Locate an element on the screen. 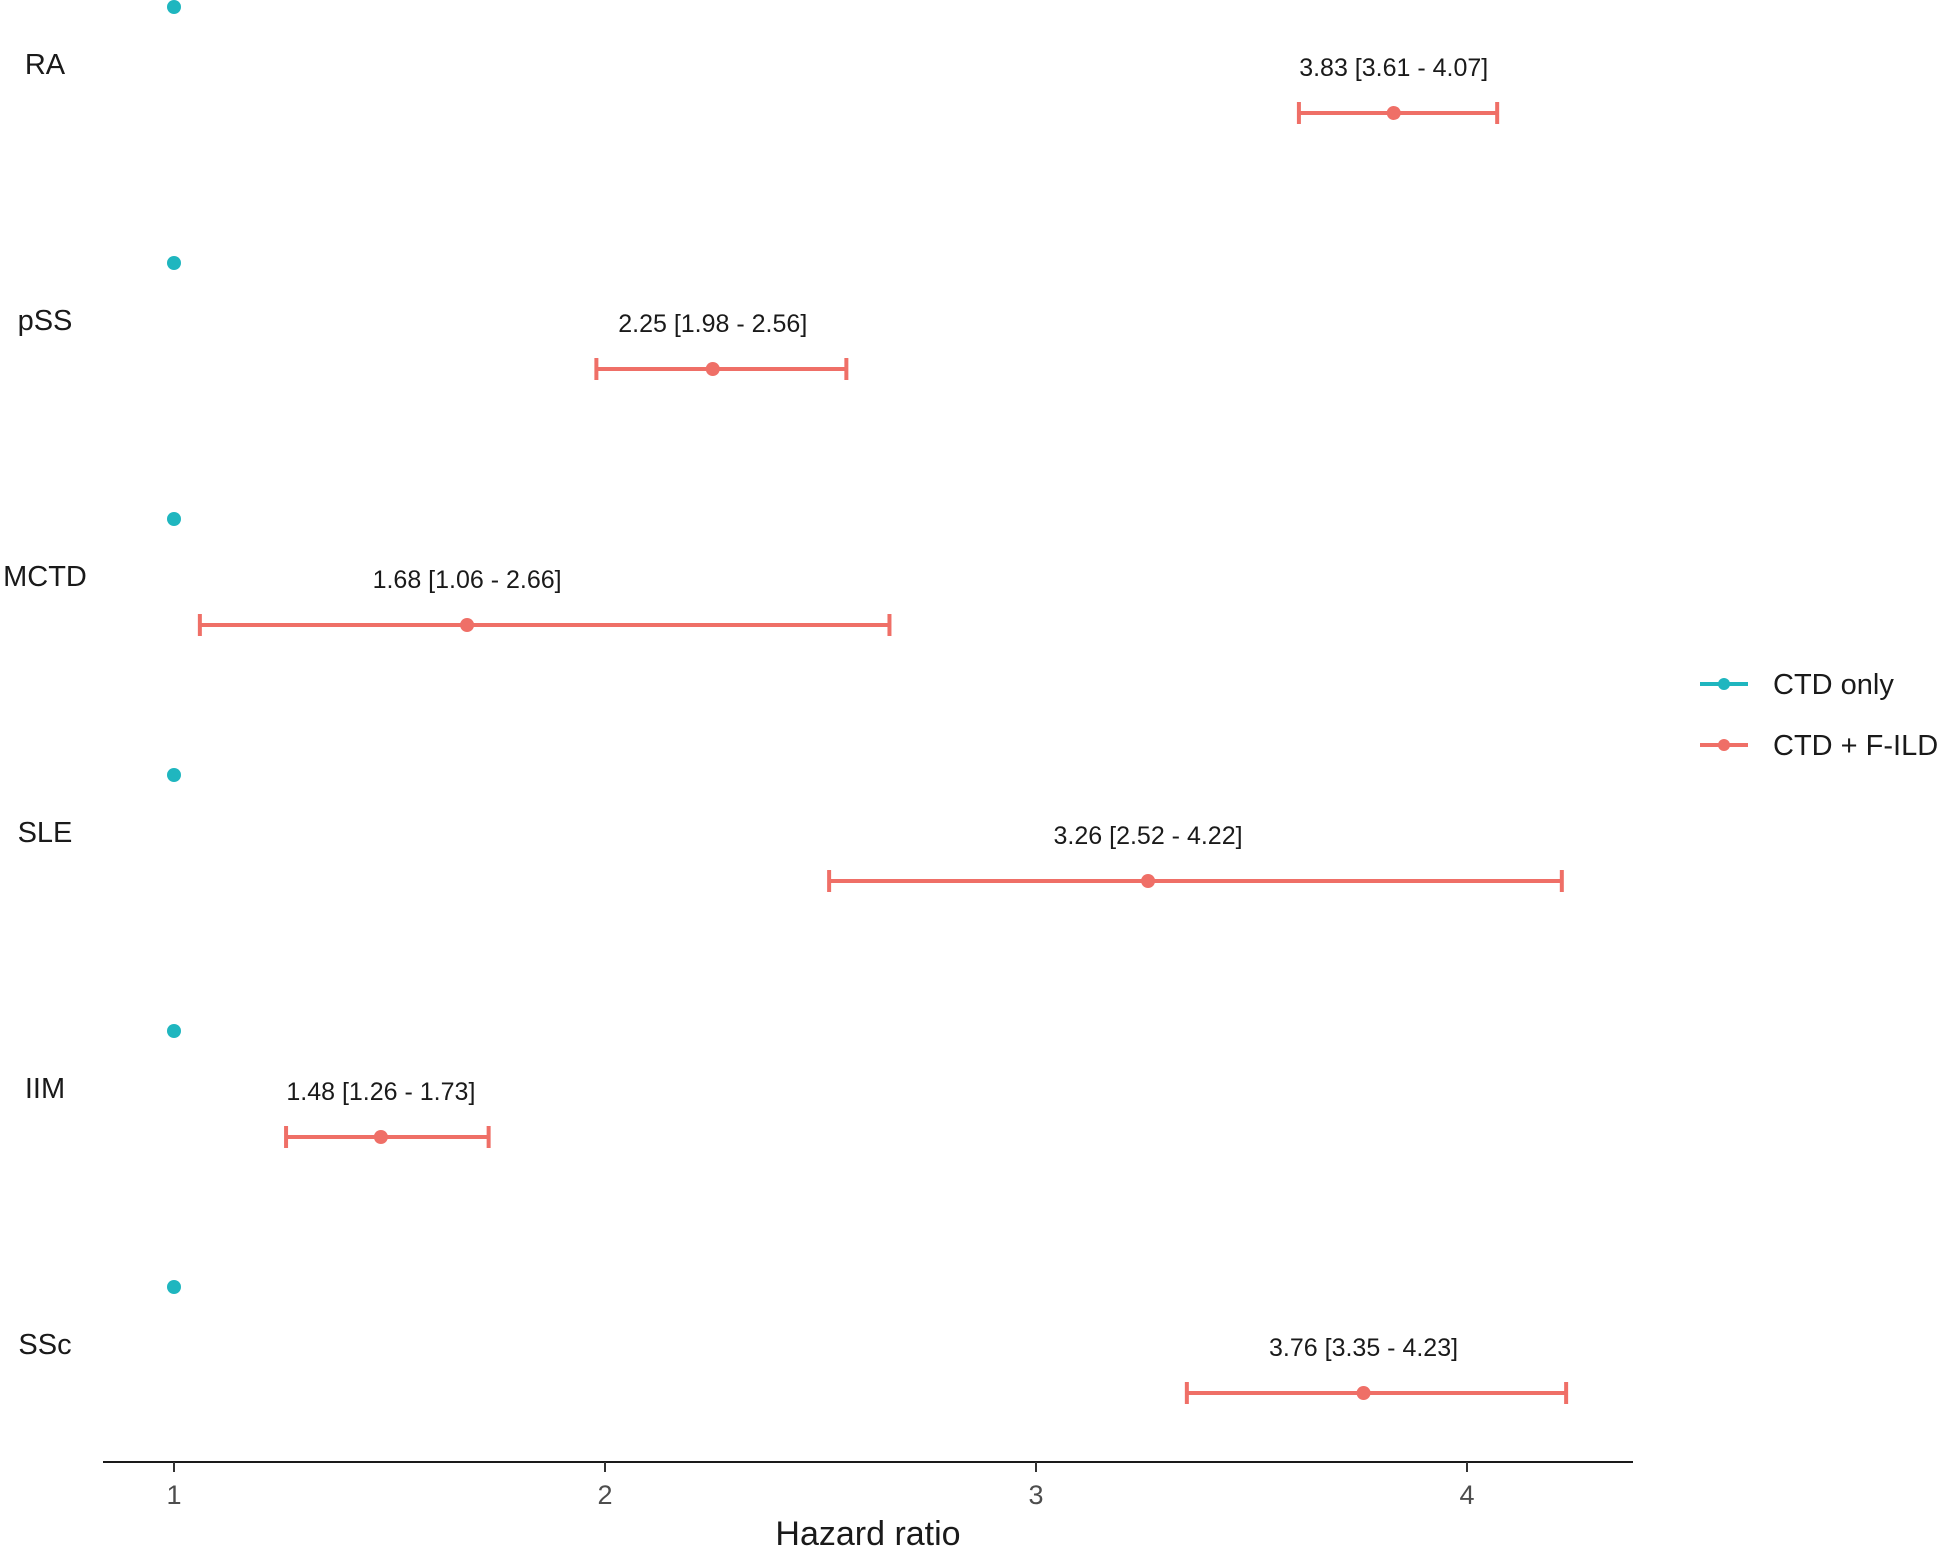 Image resolution: width=1950 pixels, height=1554 pixels. legend-item: CTD only is located at coordinates (1797, 685).